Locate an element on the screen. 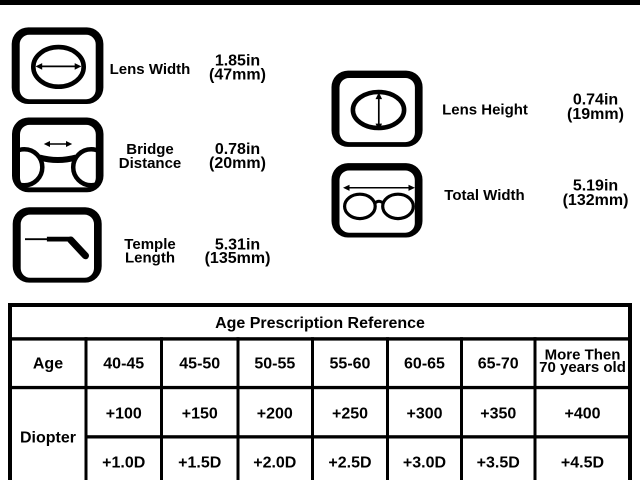 This screenshot has width=640, height=480. svg-text: Lens Width is located at coordinates (150, 69).